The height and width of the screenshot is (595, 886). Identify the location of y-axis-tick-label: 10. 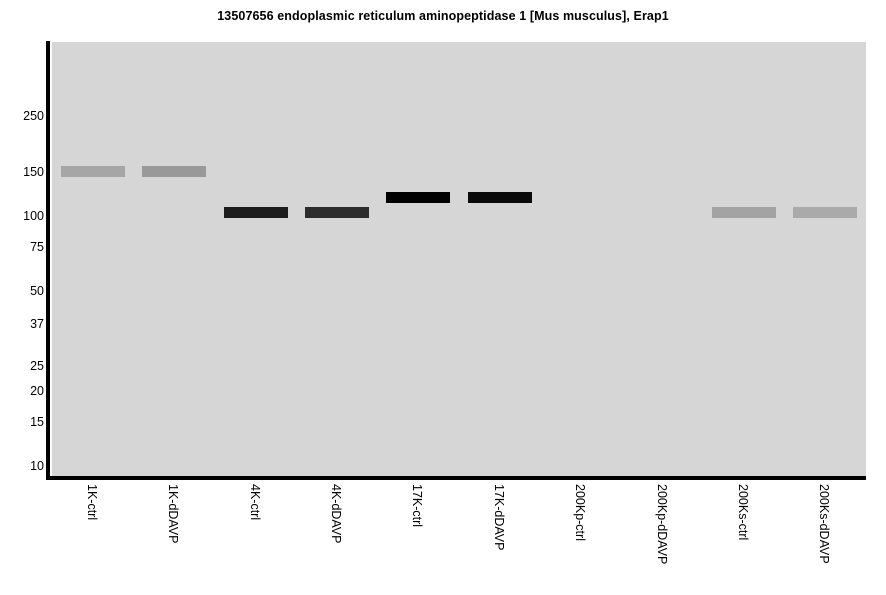
(37, 466).